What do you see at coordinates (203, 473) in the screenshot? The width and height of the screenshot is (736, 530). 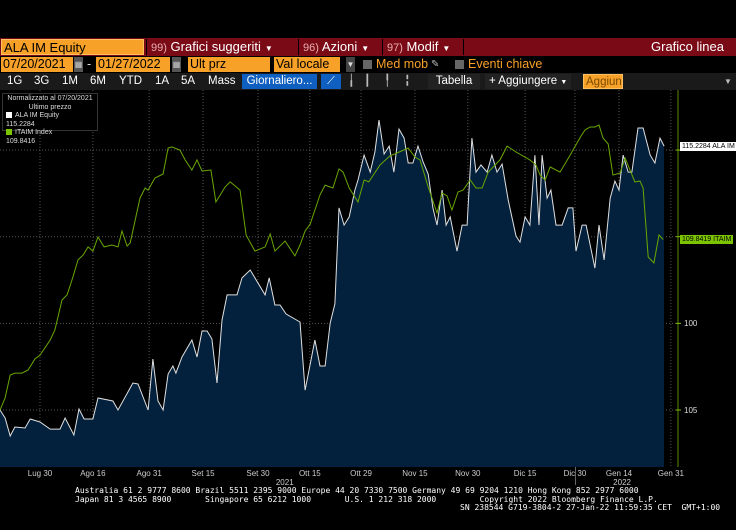 I see `x-tick-label: Set 15` at bounding box center [203, 473].